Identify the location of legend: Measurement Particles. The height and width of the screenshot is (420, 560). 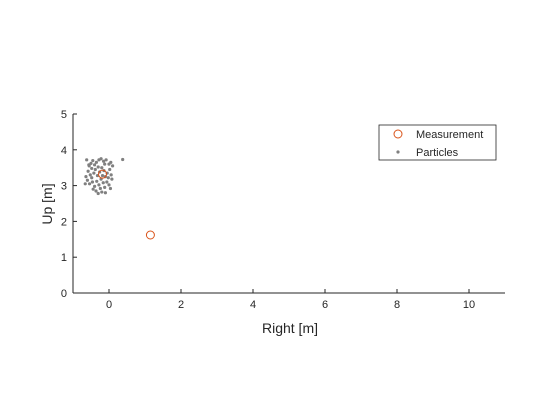
(437, 142).